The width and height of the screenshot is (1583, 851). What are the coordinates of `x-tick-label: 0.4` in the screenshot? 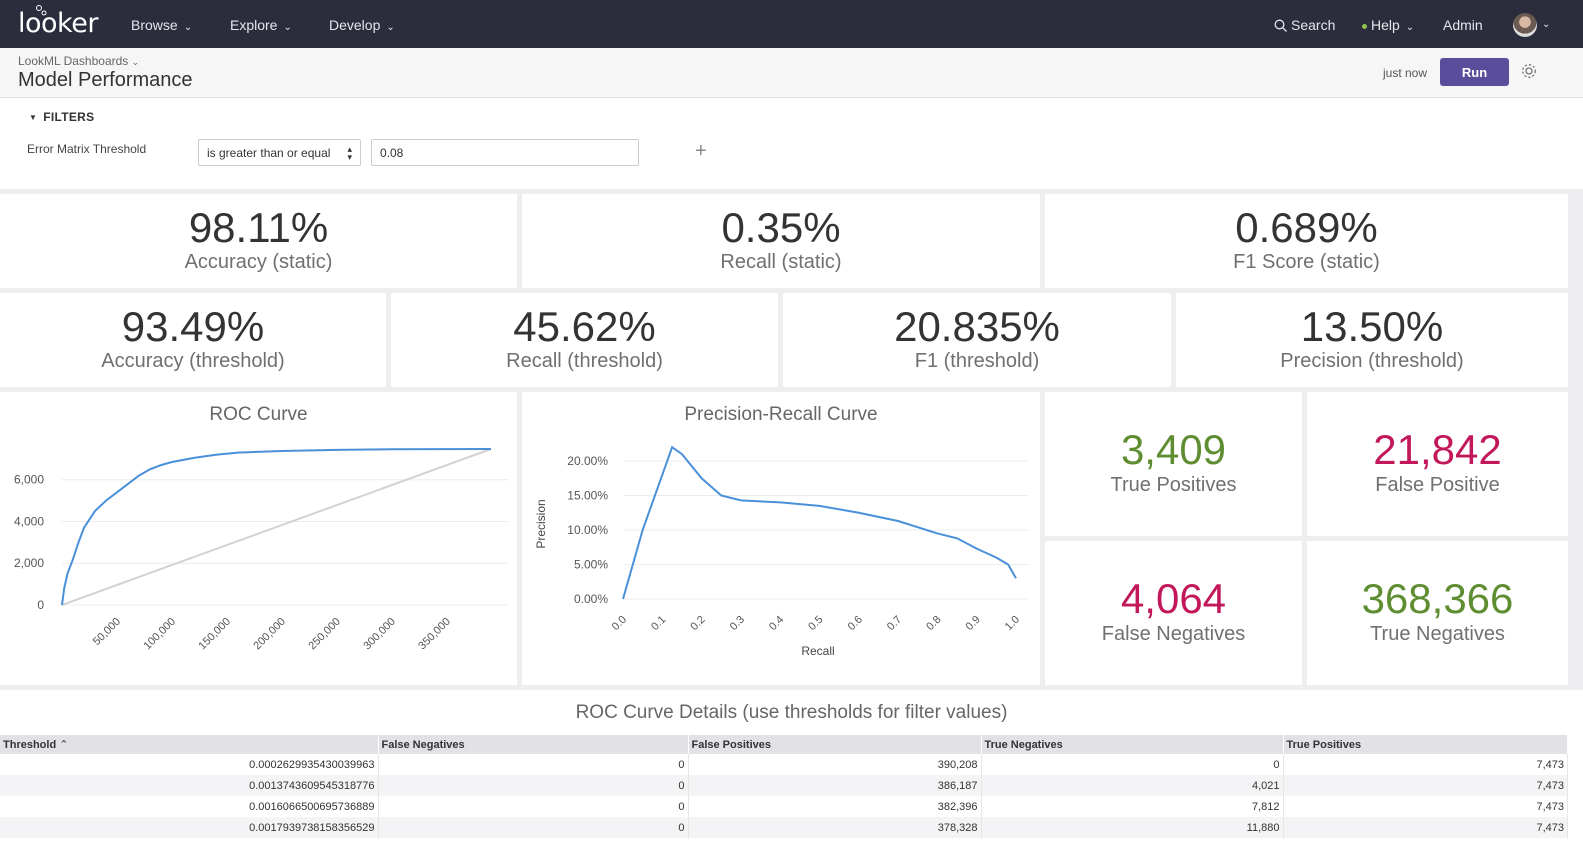 It's located at (776, 623).